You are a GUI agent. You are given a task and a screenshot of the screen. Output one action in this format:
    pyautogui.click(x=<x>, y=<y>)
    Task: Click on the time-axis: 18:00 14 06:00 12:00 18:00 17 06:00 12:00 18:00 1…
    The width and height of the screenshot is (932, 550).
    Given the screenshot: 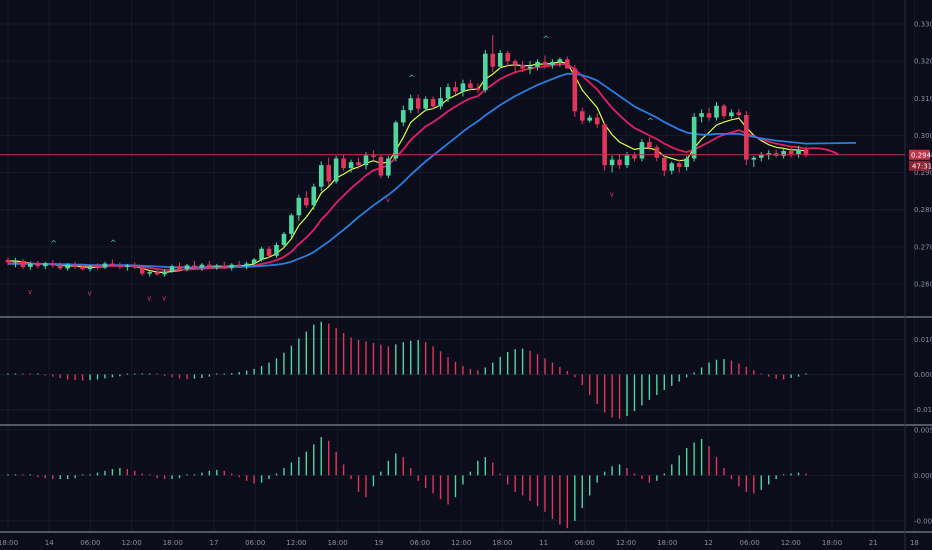 What is the action you would take?
    pyautogui.click(x=459, y=543)
    